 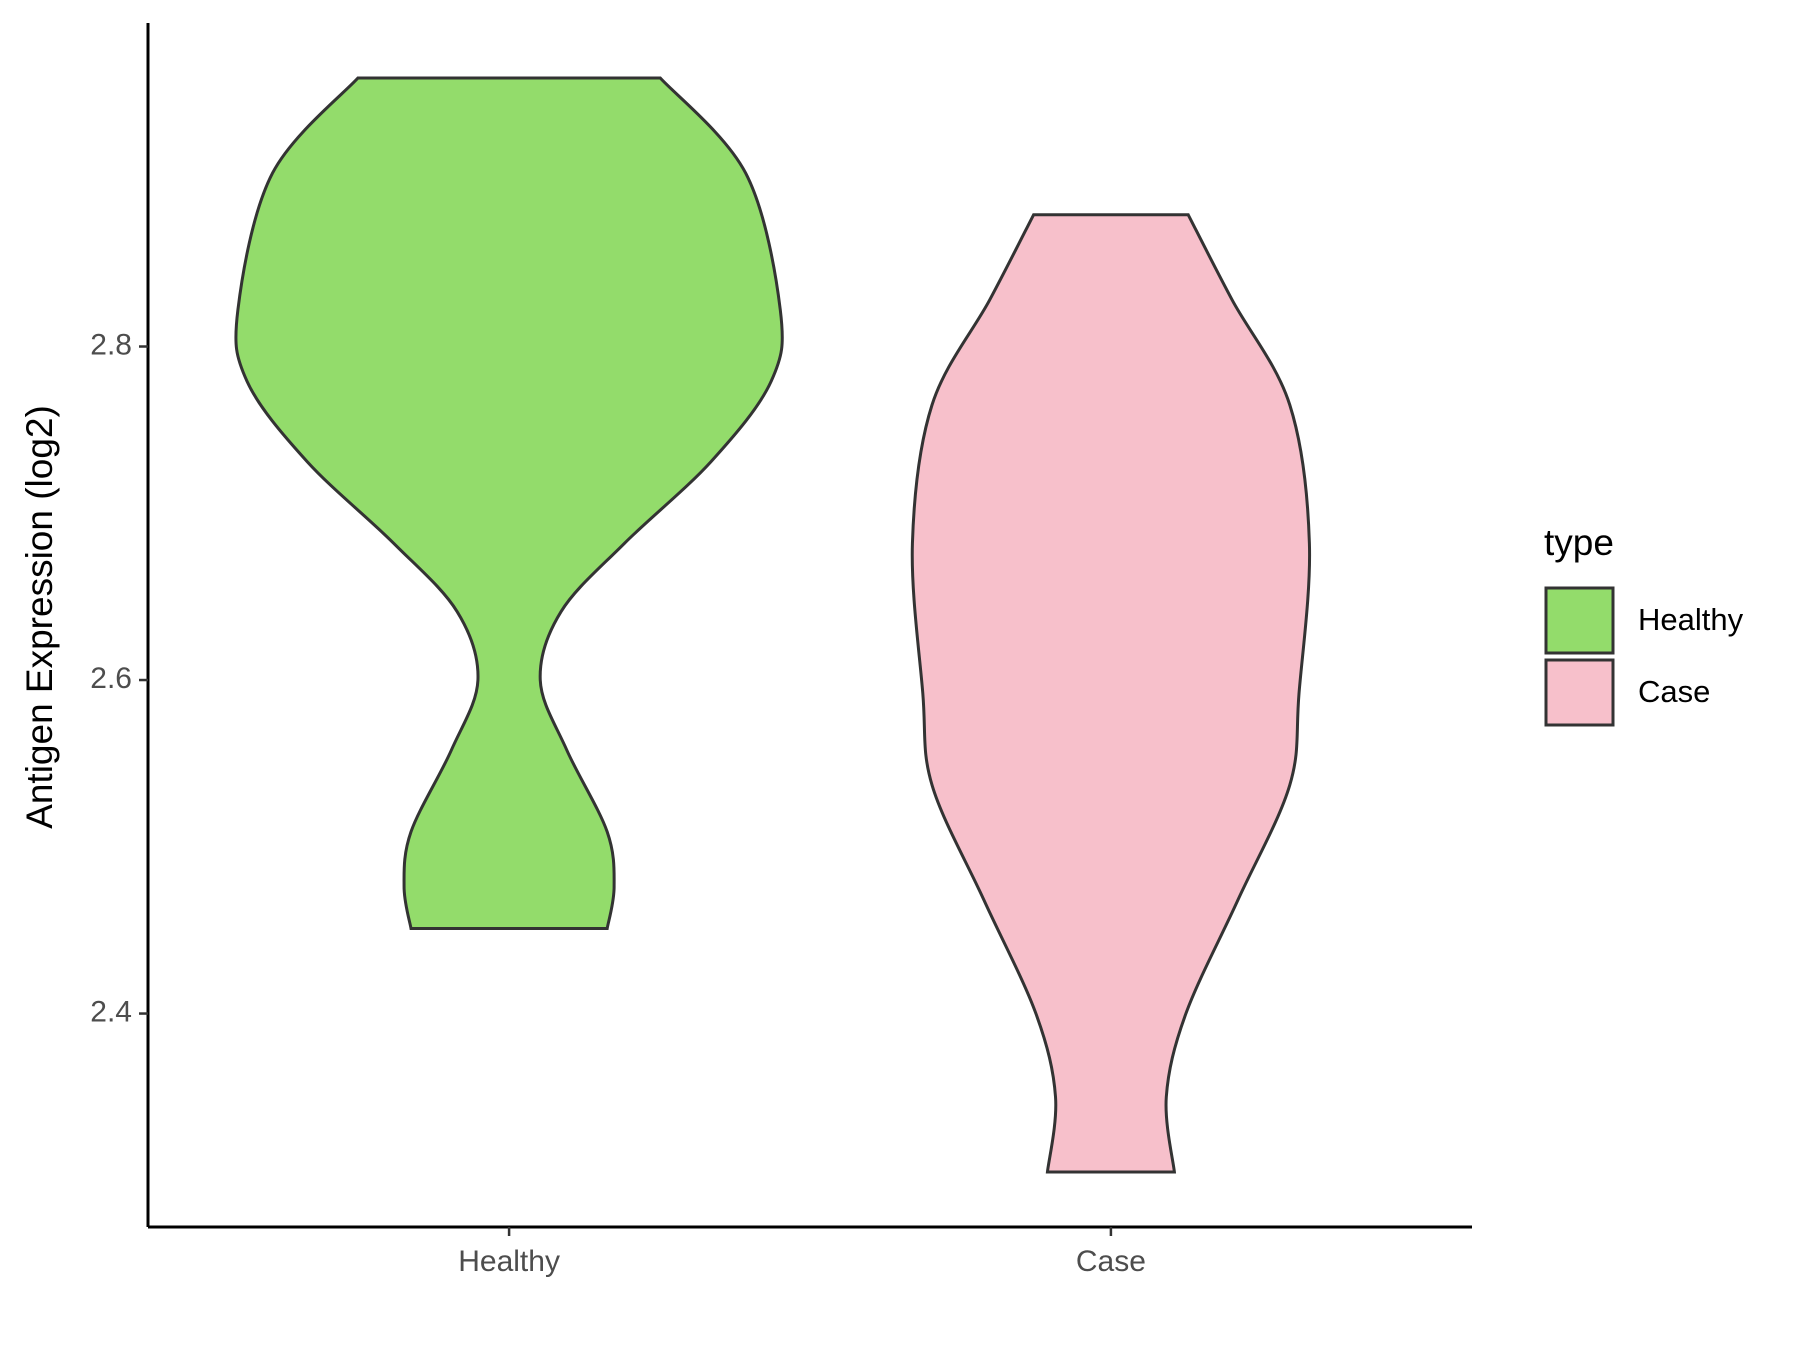 I want to click on x-tick-label: Case, so click(x=1111, y=1261).